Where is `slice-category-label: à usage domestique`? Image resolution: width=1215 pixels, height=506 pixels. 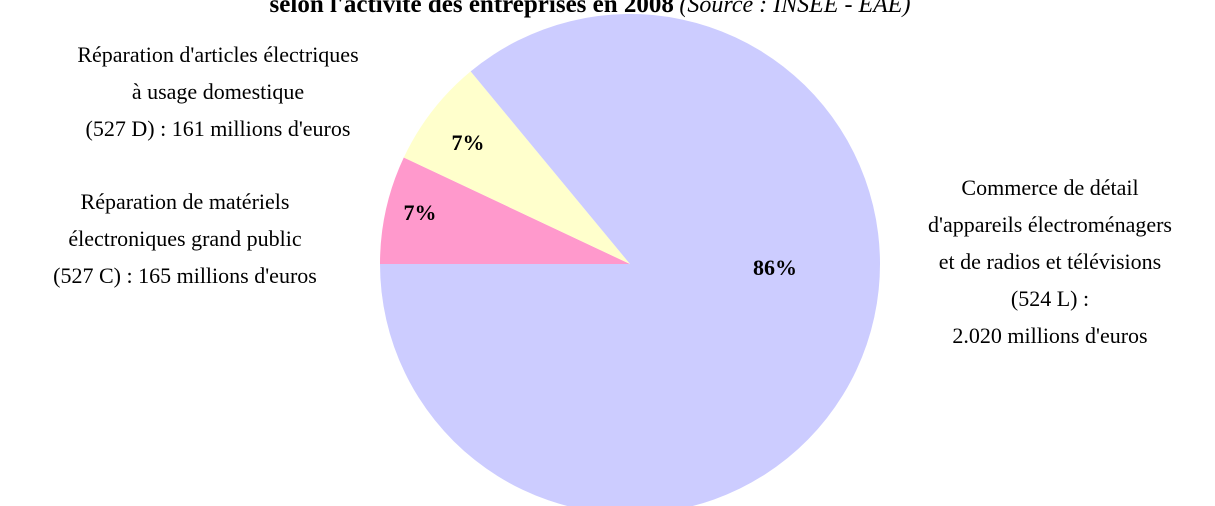 slice-category-label: à usage domestique is located at coordinates (218, 91).